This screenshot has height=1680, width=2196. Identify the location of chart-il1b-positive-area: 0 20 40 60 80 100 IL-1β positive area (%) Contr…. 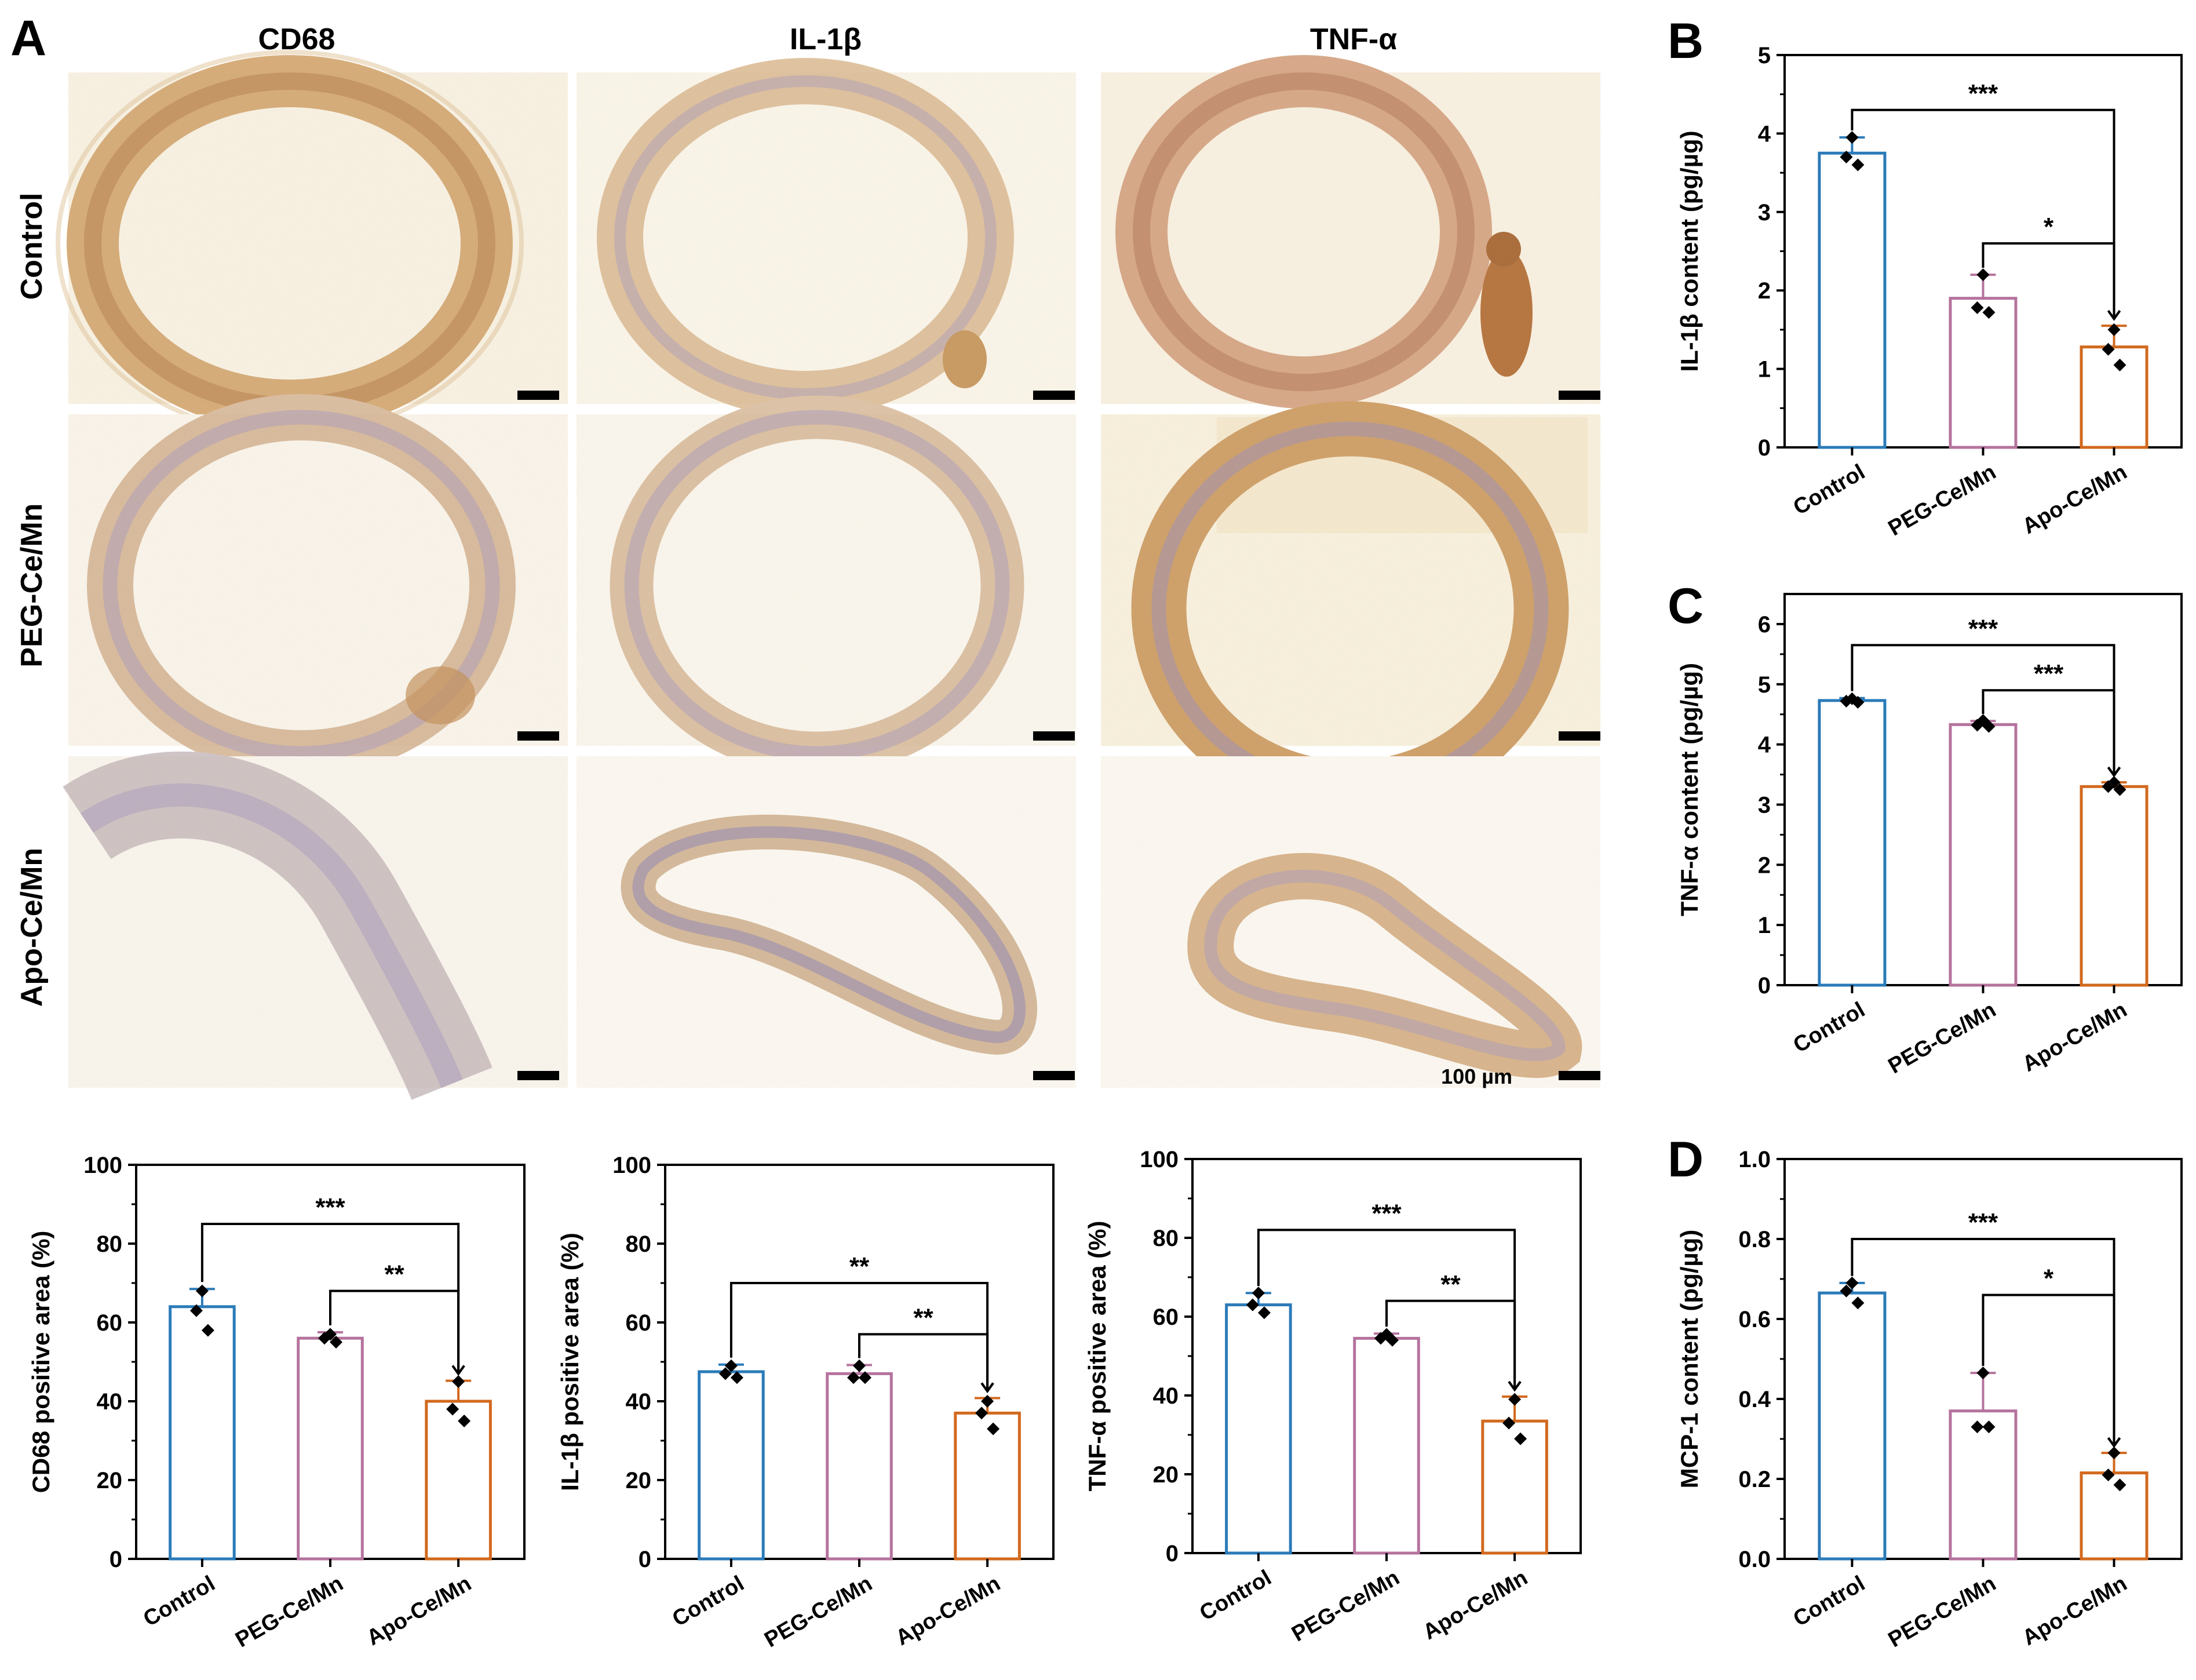
(805, 1403).